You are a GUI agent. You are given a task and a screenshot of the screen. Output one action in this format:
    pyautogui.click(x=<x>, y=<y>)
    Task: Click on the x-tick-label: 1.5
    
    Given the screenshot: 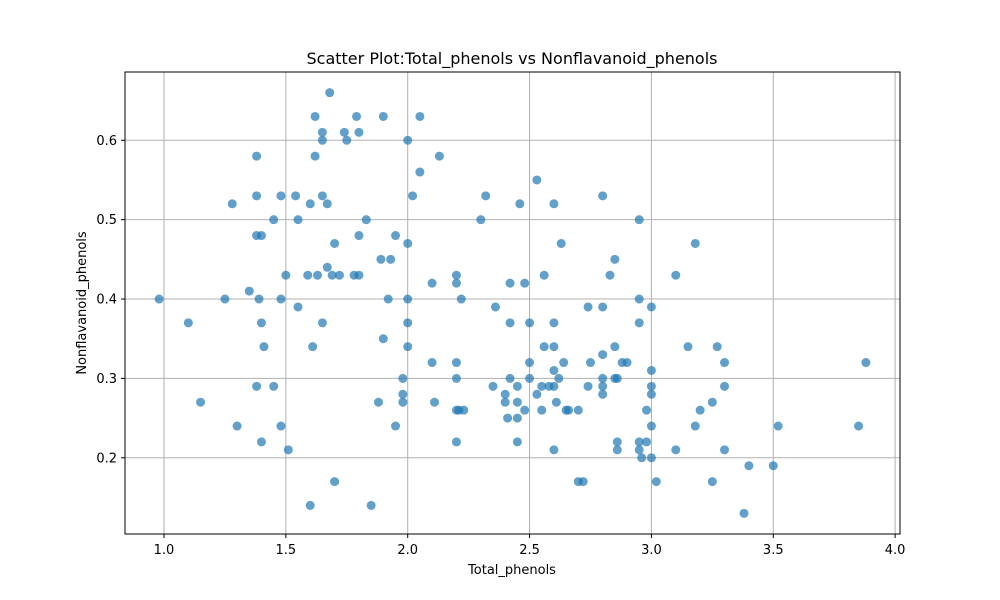 What is the action you would take?
    pyautogui.click(x=286, y=550)
    